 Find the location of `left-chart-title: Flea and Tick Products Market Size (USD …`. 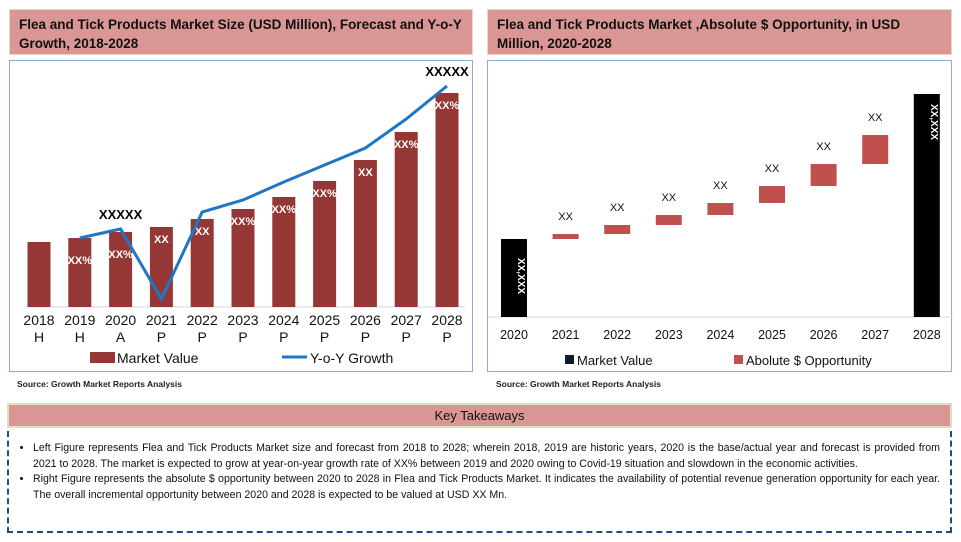

left-chart-title: Flea and Tick Products Market Size (USD … is located at coordinates (241, 32).